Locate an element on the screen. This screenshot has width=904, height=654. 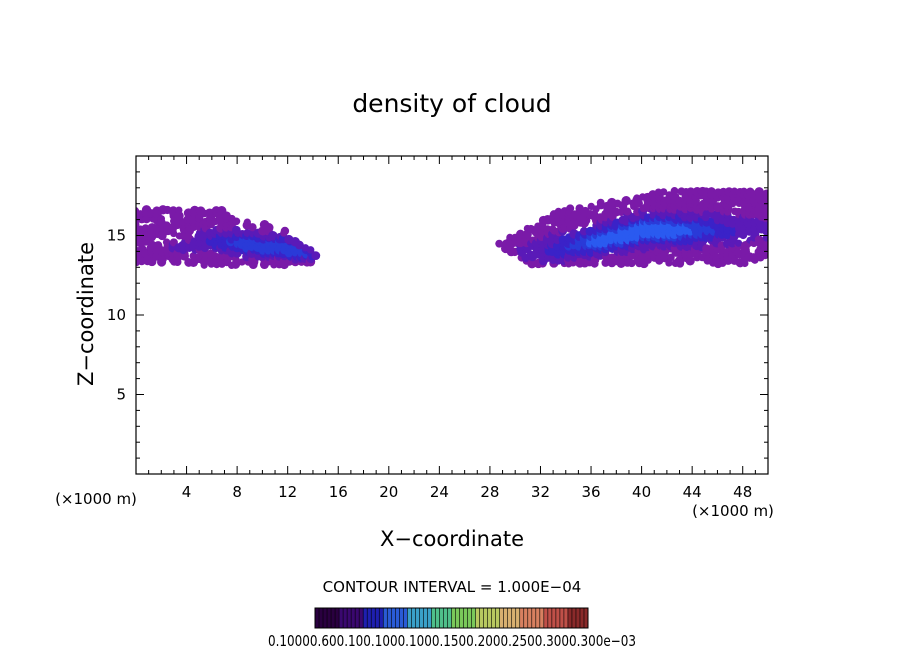
colorbar-frame is located at coordinates (451, 618).